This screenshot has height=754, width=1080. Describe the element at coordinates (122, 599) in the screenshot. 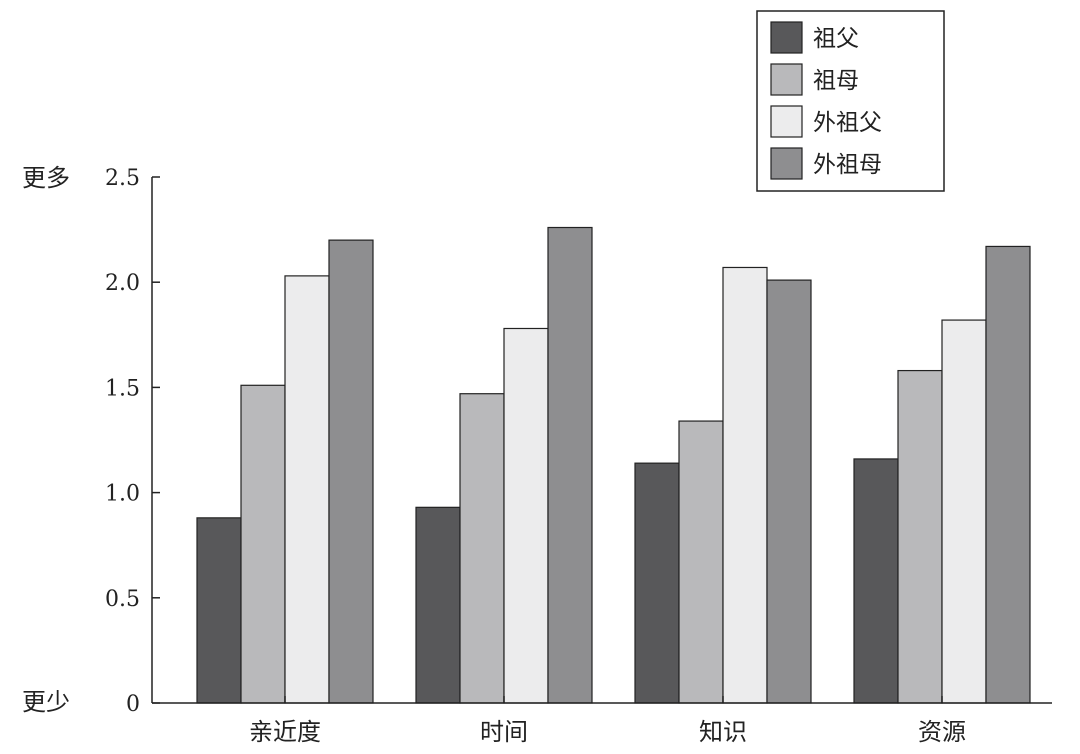

I see `y-tick-label: 0.5` at that location.